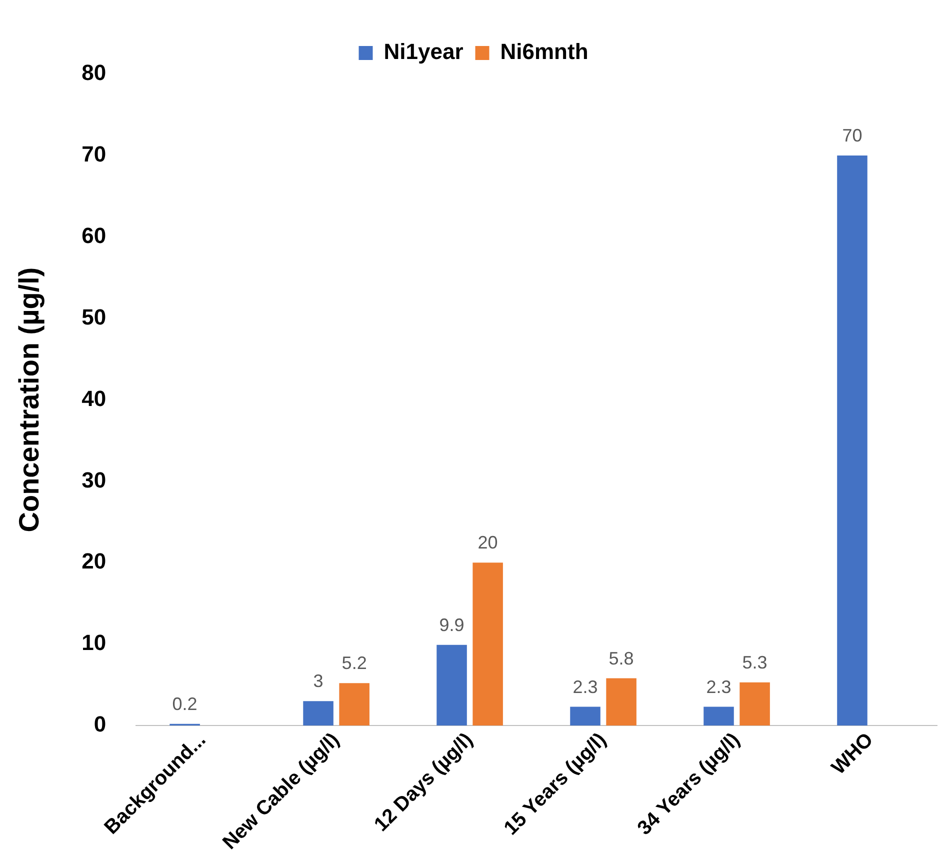  I want to click on y-tick-label: 60, so click(94, 235).